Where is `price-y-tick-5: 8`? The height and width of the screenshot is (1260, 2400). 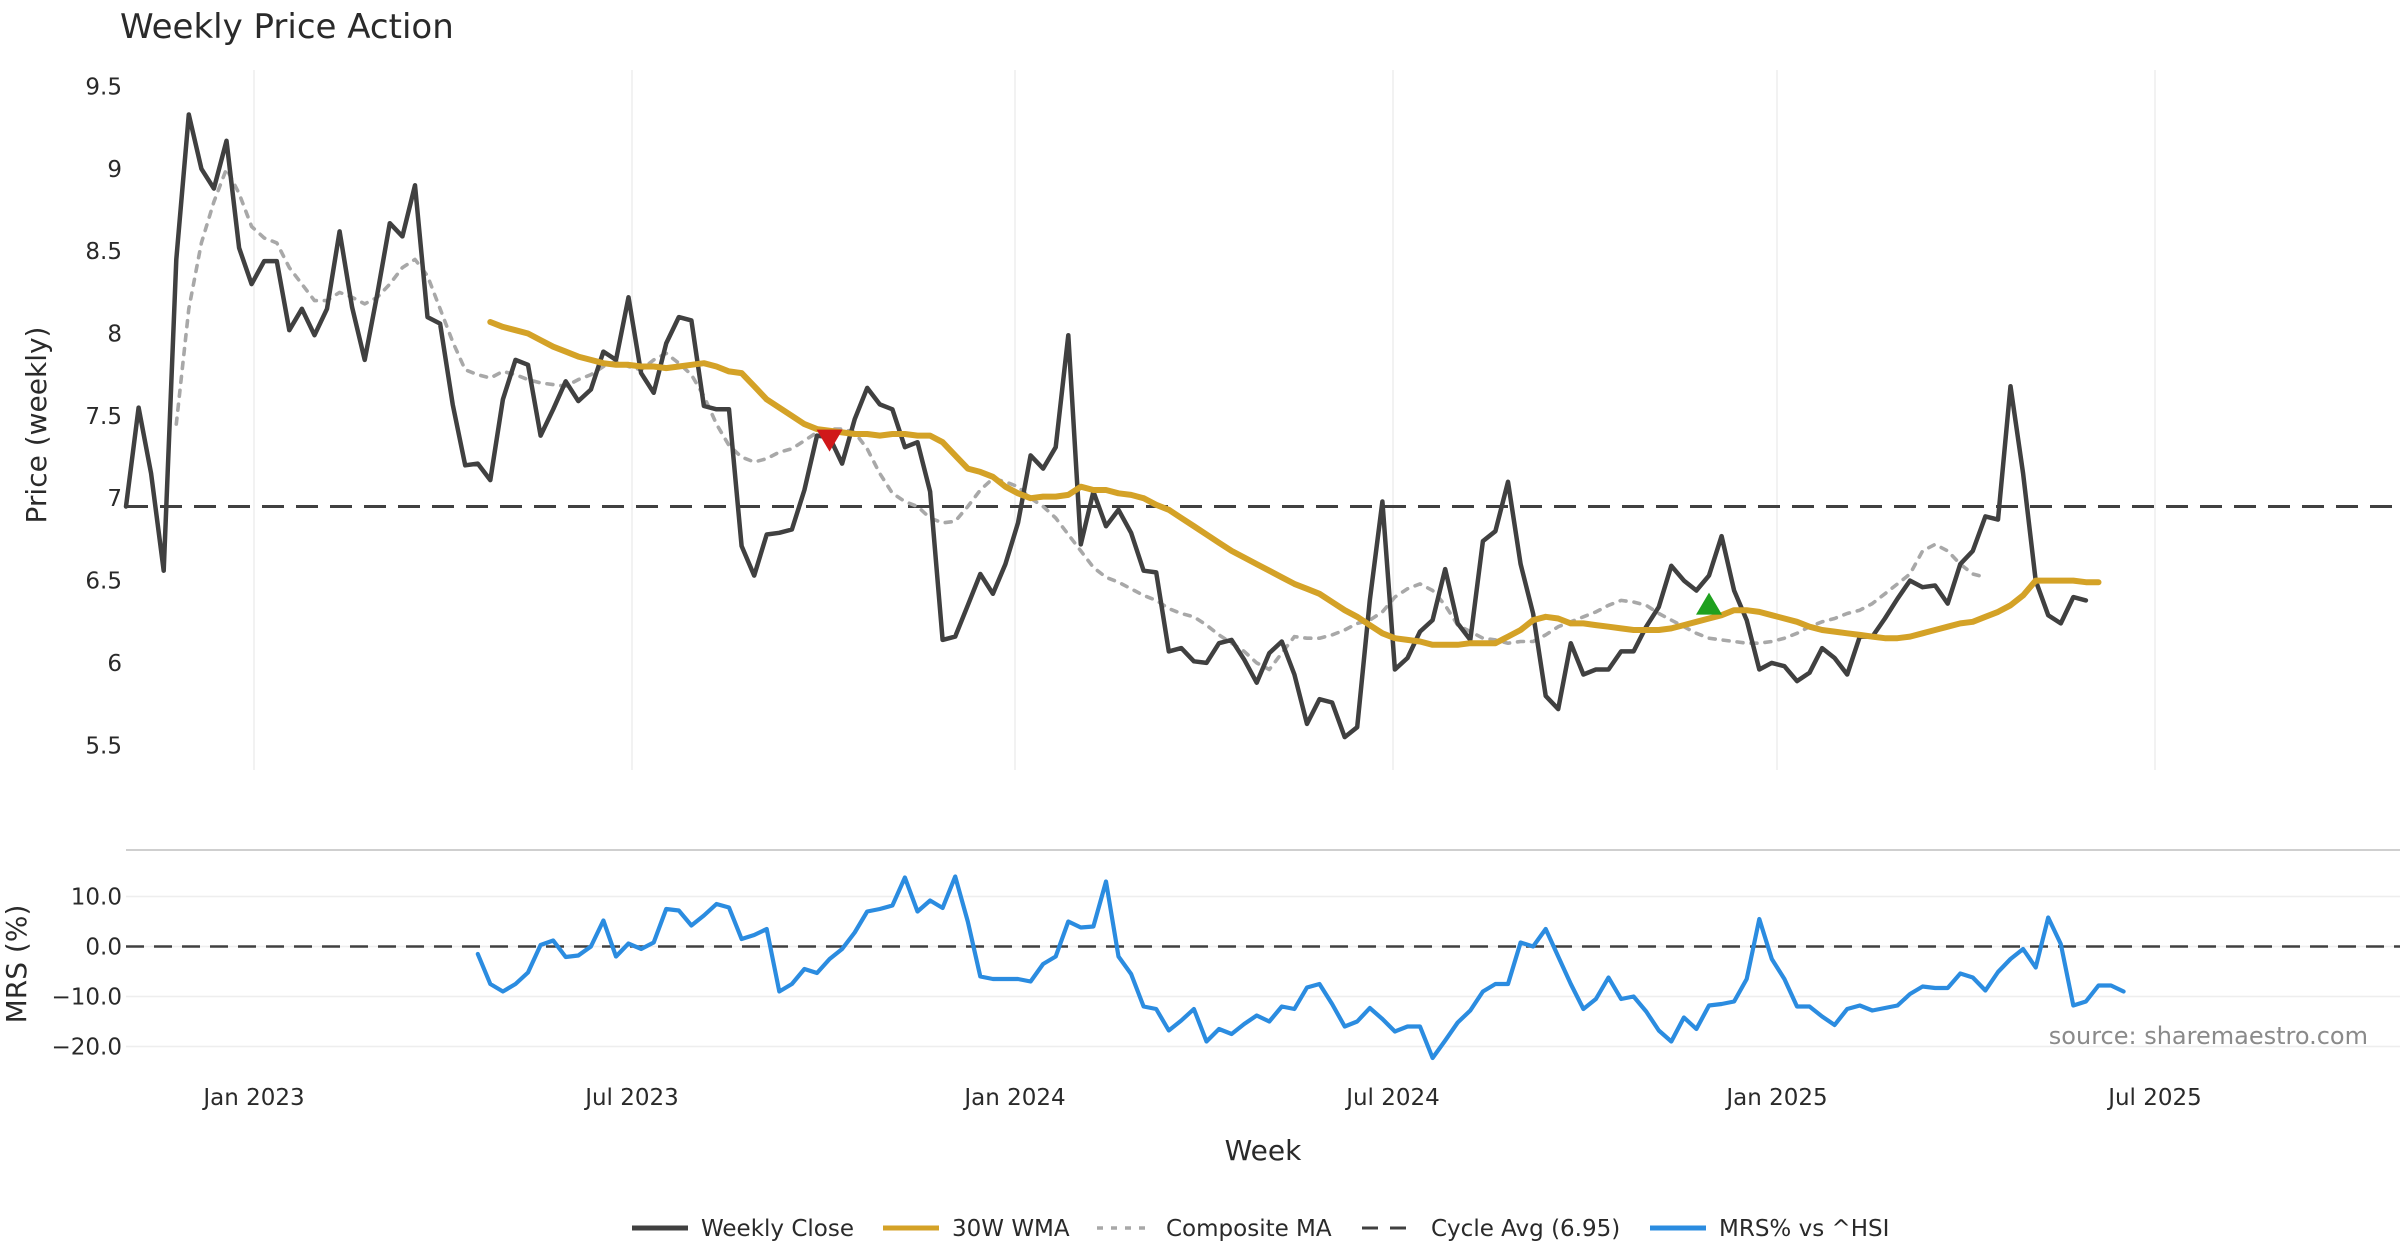
price-y-tick-5: 8 is located at coordinates (114, 335).